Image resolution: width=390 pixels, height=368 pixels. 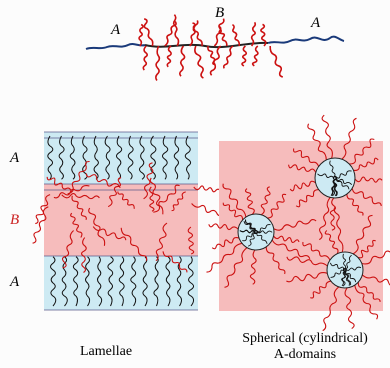 I want to click on a-block-left, so click(x=115, y=46).